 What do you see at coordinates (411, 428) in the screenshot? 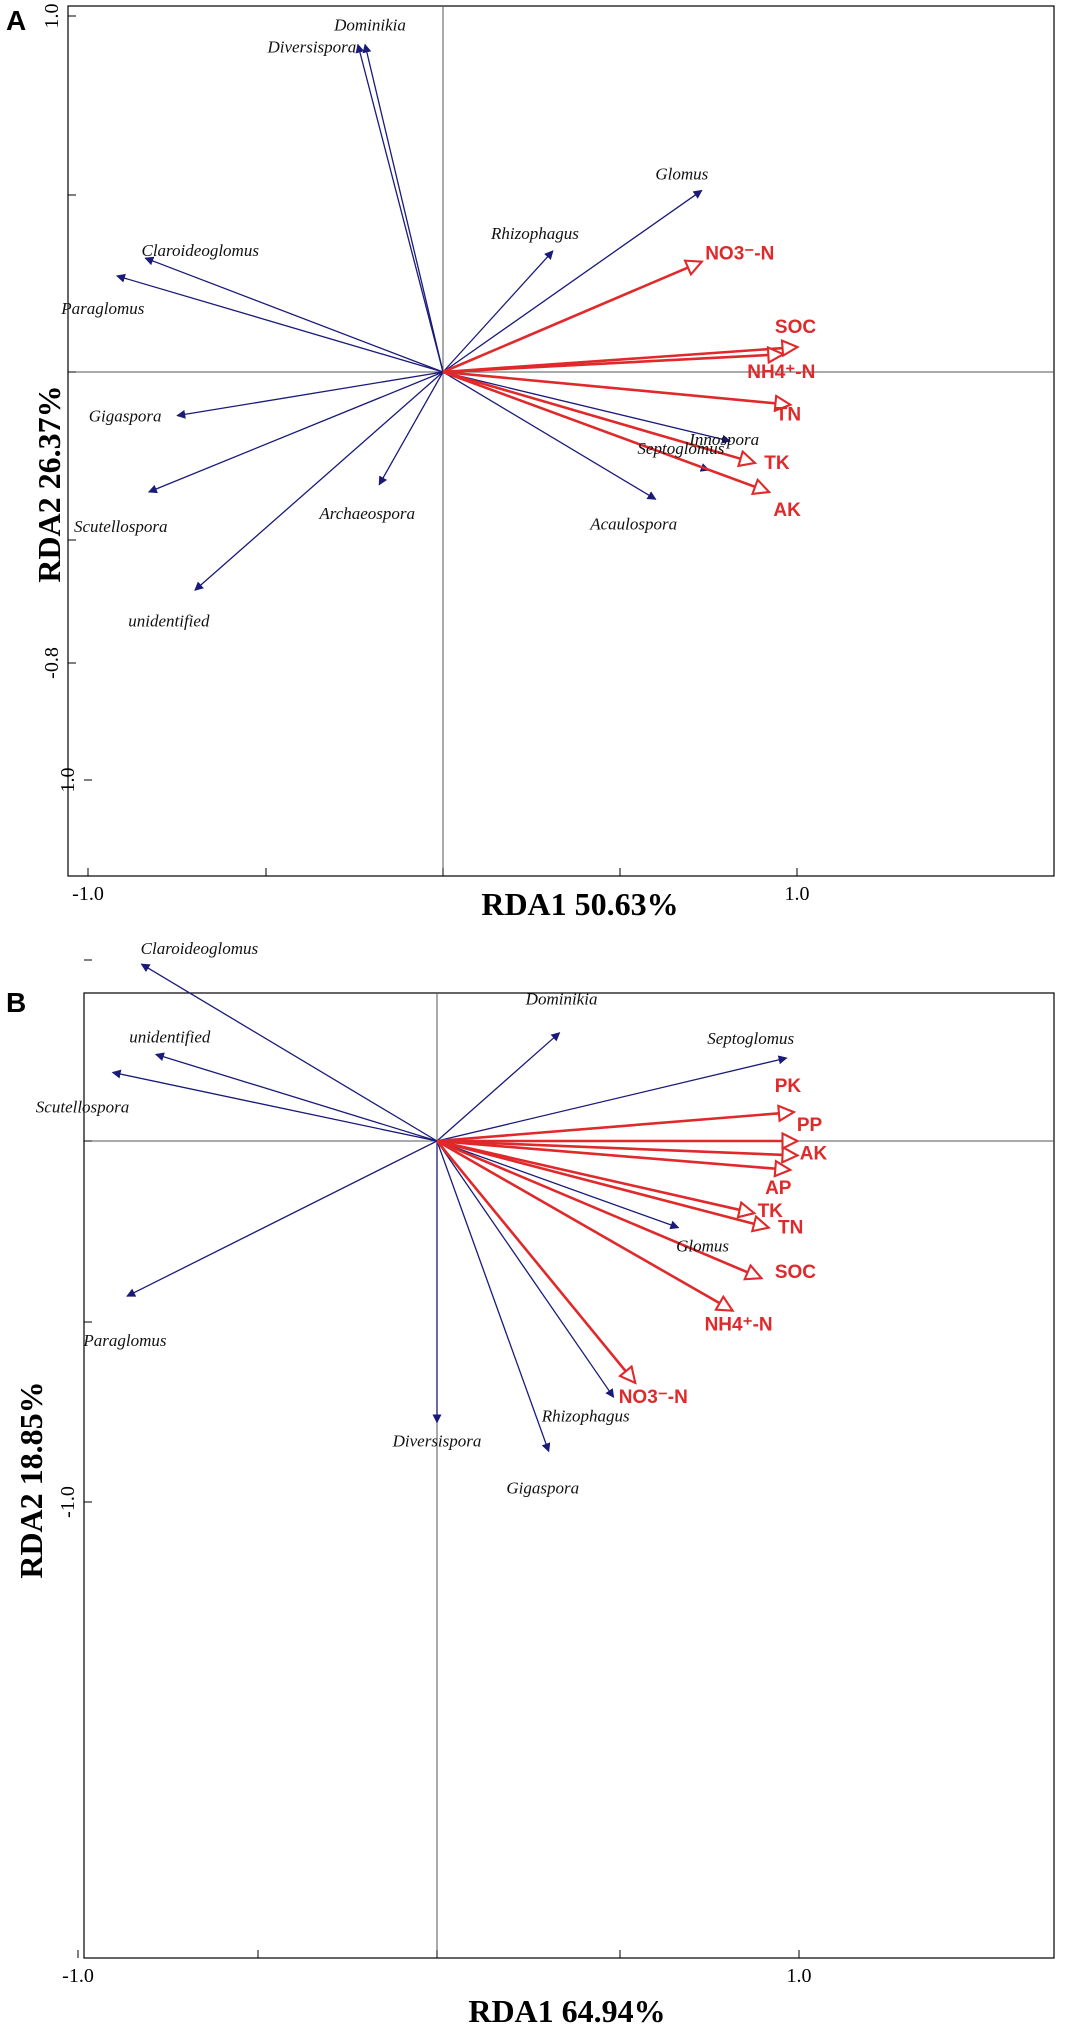
I see `species-arrow-archaeospora` at bounding box center [411, 428].